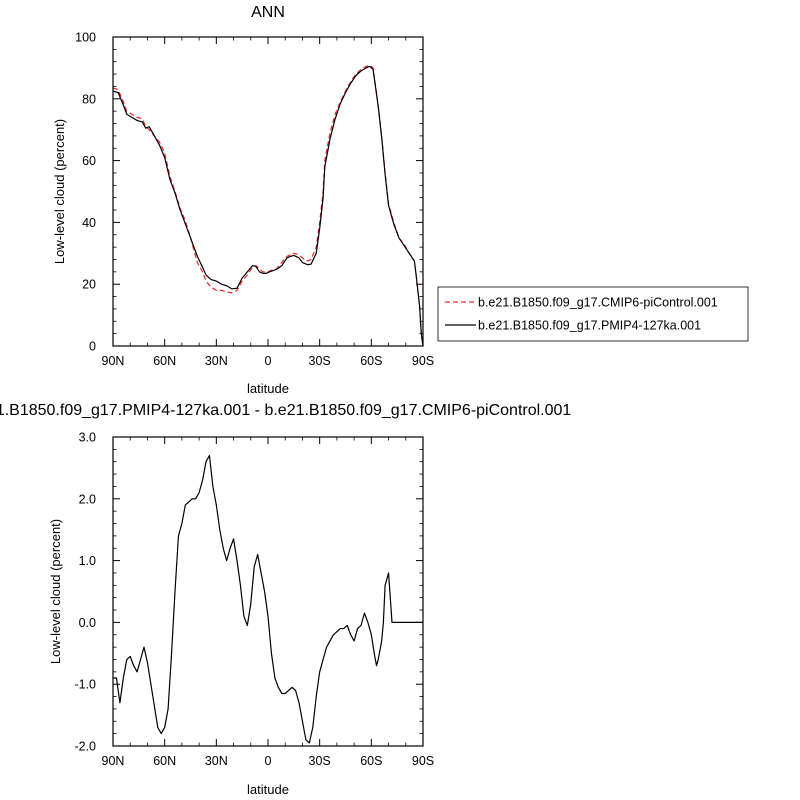 This screenshot has height=800, width=800. What do you see at coordinates (87, 499) in the screenshot?
I see `bottom-y-tick-label: 2.0` at bounding box center [87, 499].